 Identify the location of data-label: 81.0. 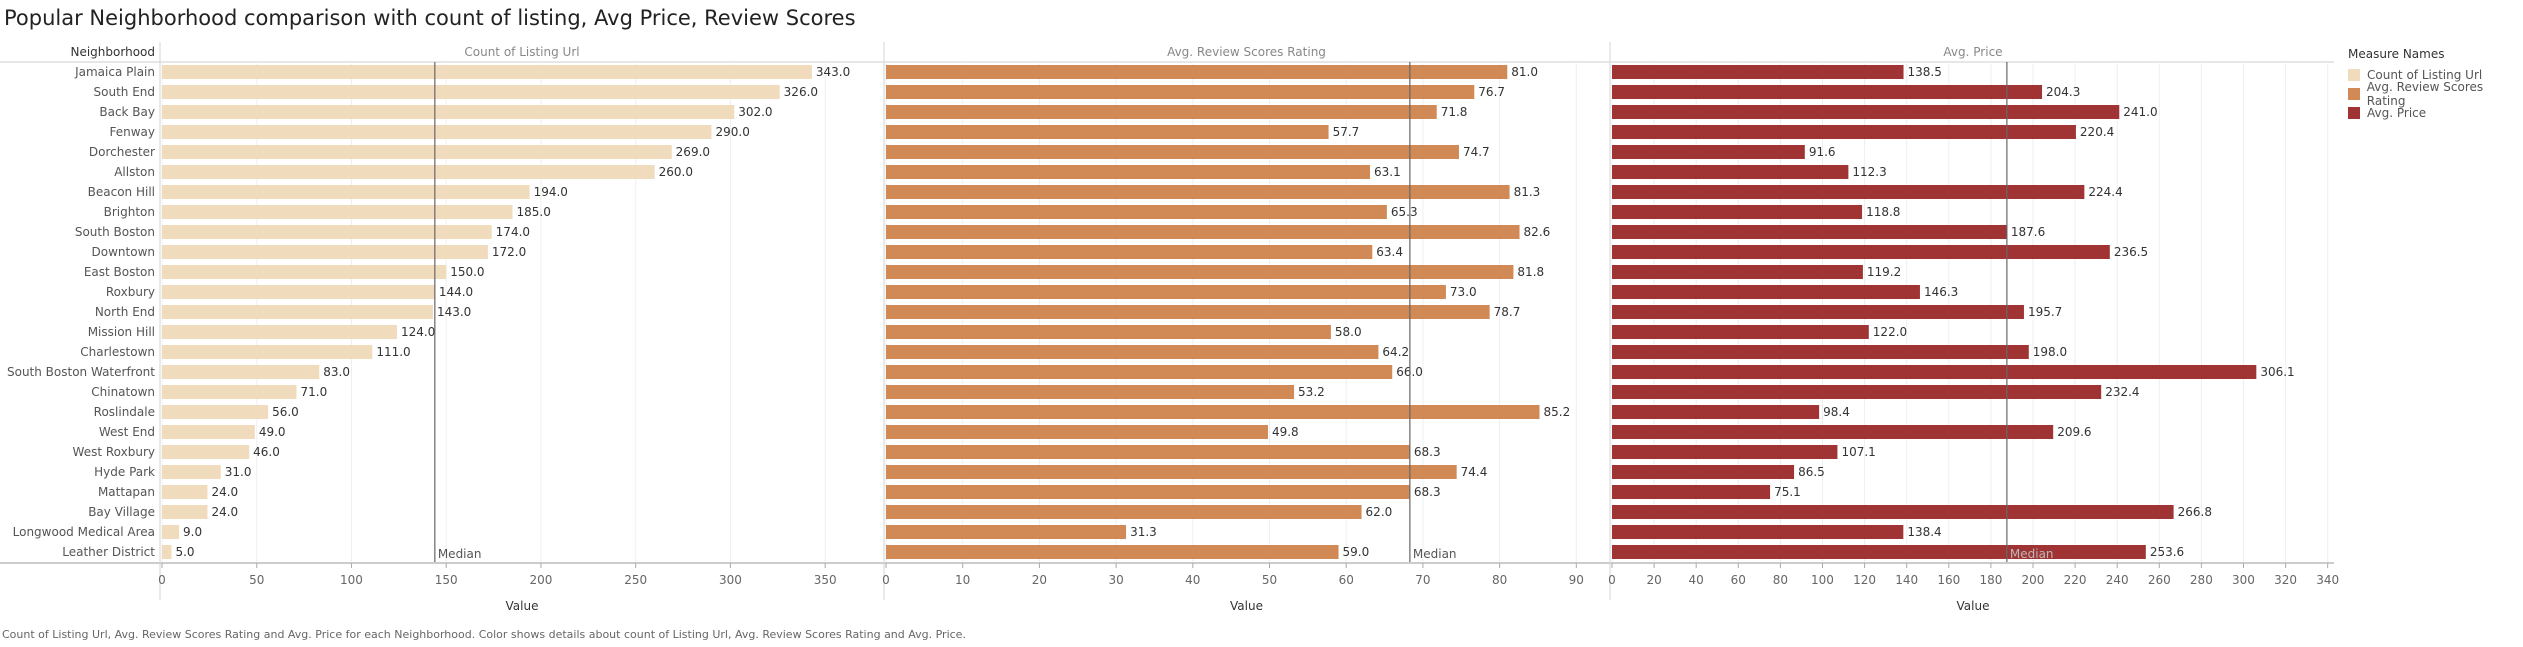
(1524, 72).